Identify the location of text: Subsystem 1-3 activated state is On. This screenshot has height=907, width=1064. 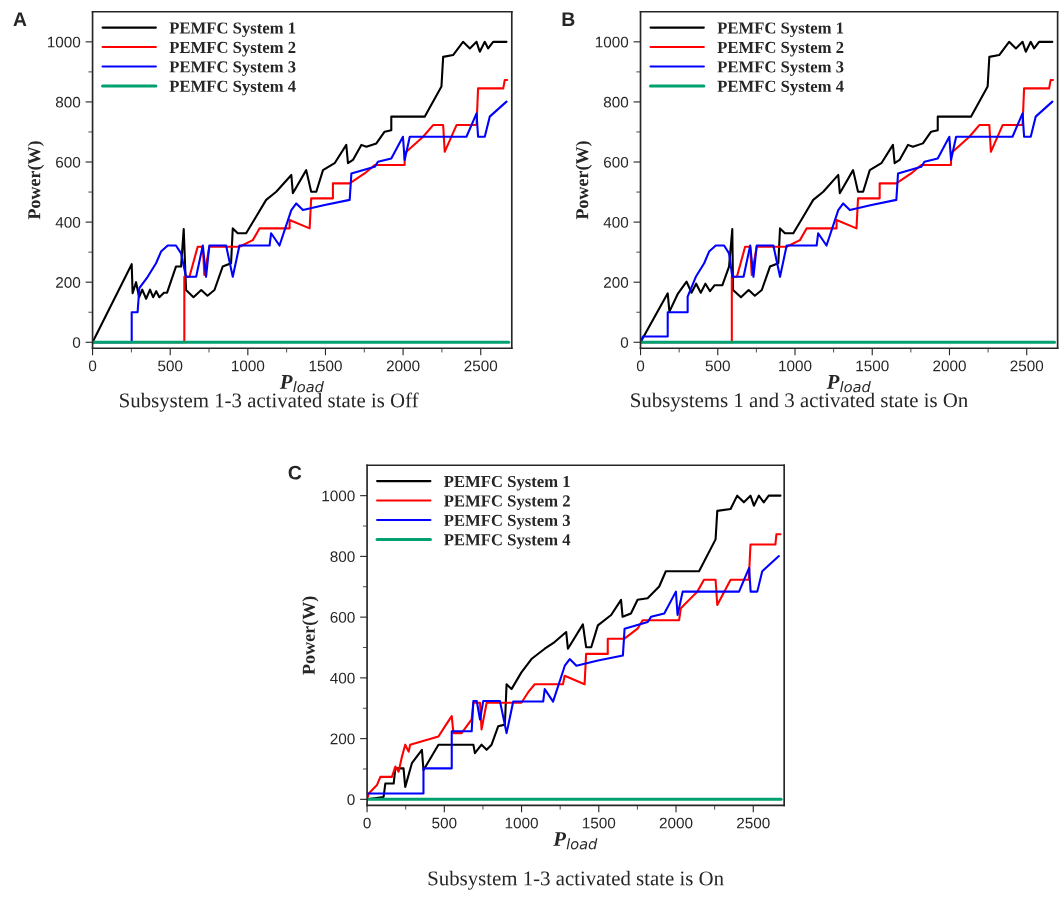
(576, 880).